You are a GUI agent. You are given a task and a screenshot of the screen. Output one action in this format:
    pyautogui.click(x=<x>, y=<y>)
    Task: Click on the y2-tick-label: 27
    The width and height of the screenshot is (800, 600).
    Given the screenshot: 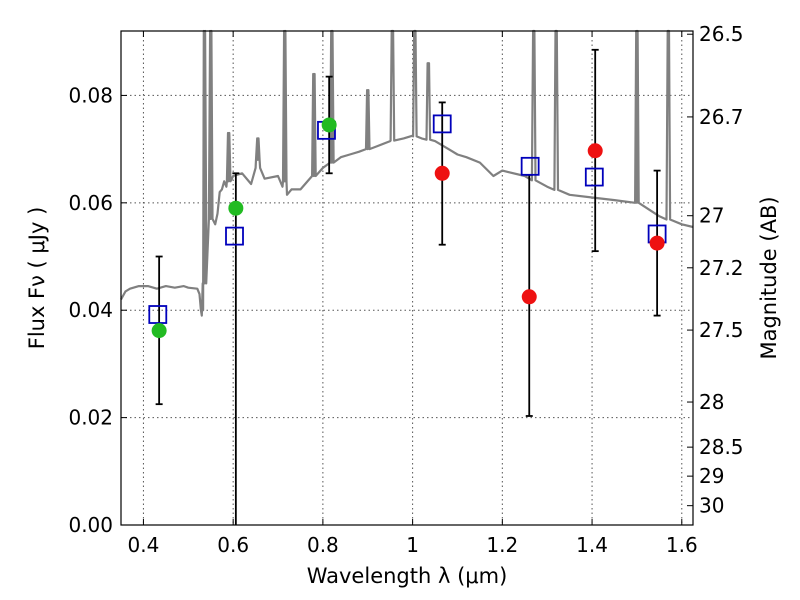 What is the action you would take?
    pyautogui.click(x=711, y=216)
    